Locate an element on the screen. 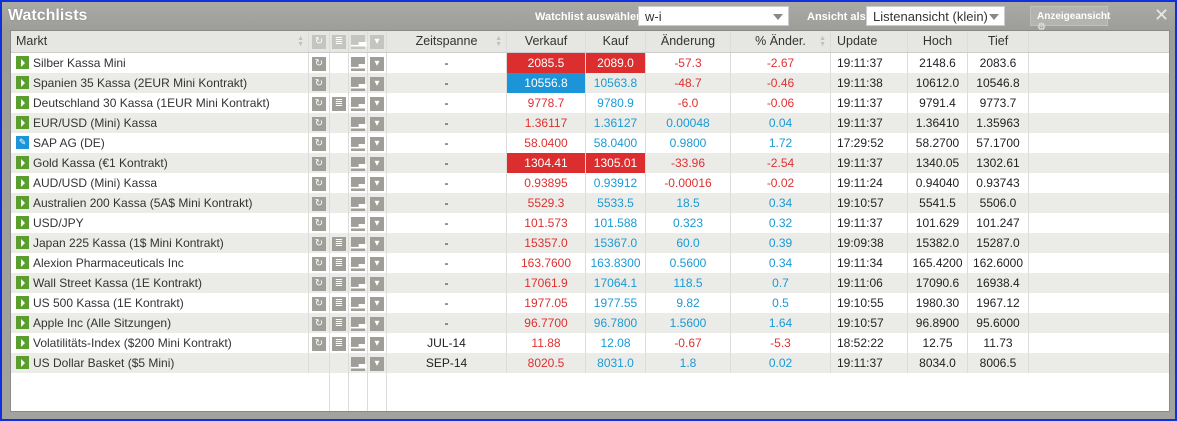 The width and height of the screenshot is (1177, 421). kauf-price: 96.7800 is located at coordinates (616, 323).